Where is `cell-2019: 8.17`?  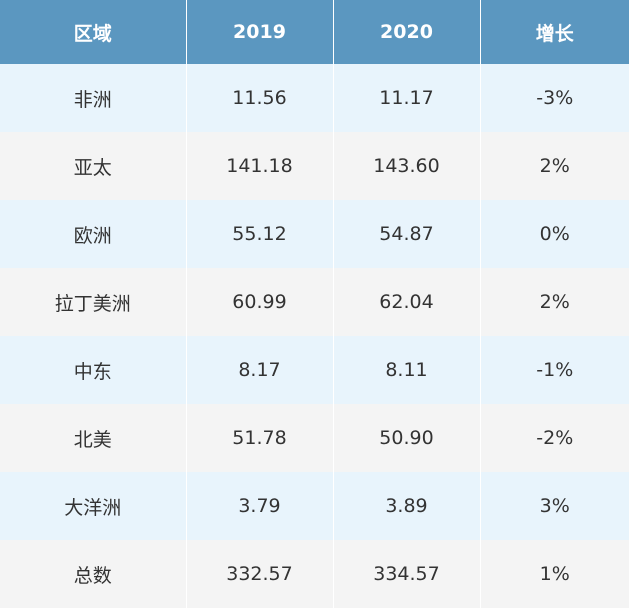
cell-2019: 8.17 is located at coordinates (260, 370).